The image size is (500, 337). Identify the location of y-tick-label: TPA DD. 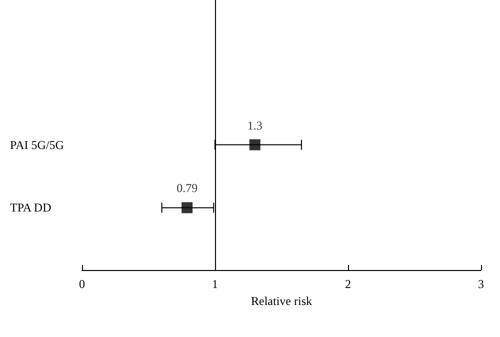
(31, 207).